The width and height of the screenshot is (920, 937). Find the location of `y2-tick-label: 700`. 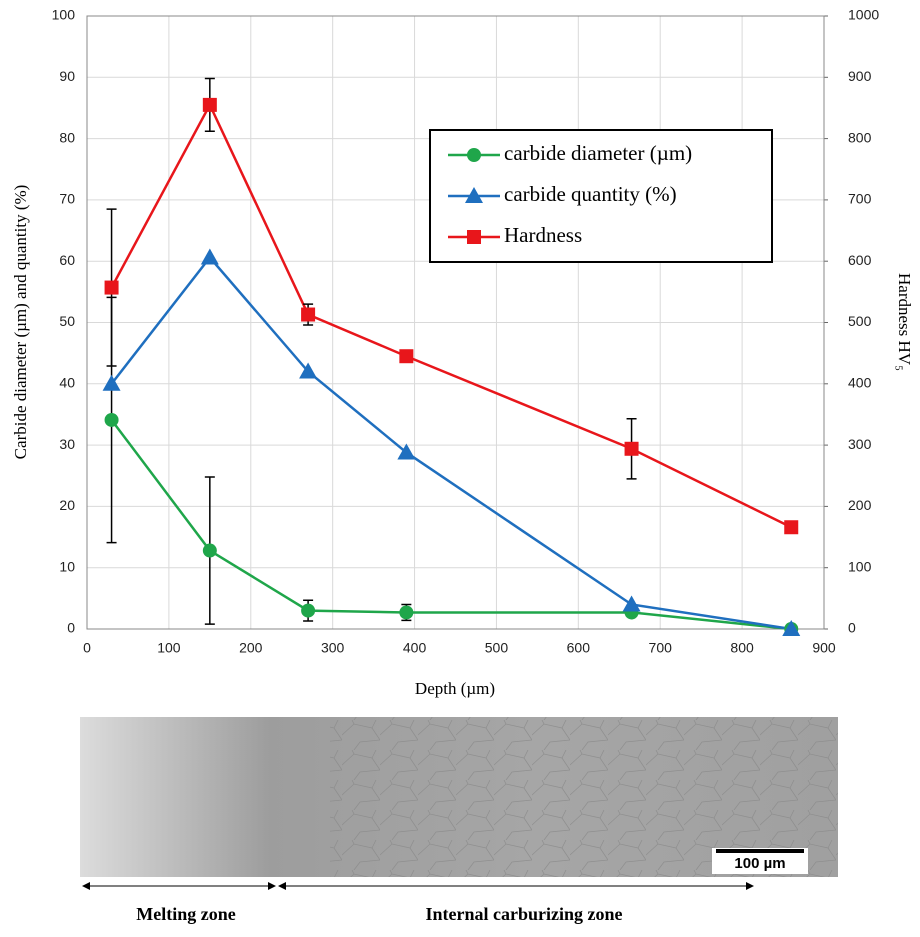

y2-tick-label: 700 is located at coordinates (860, 199).